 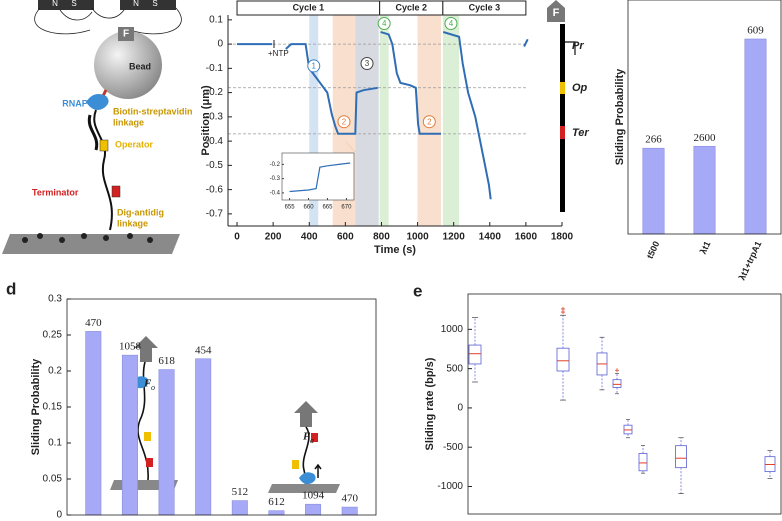 I want to click on y-axis-label: Sliding rate (bp/s), so click(x=430, y=403).